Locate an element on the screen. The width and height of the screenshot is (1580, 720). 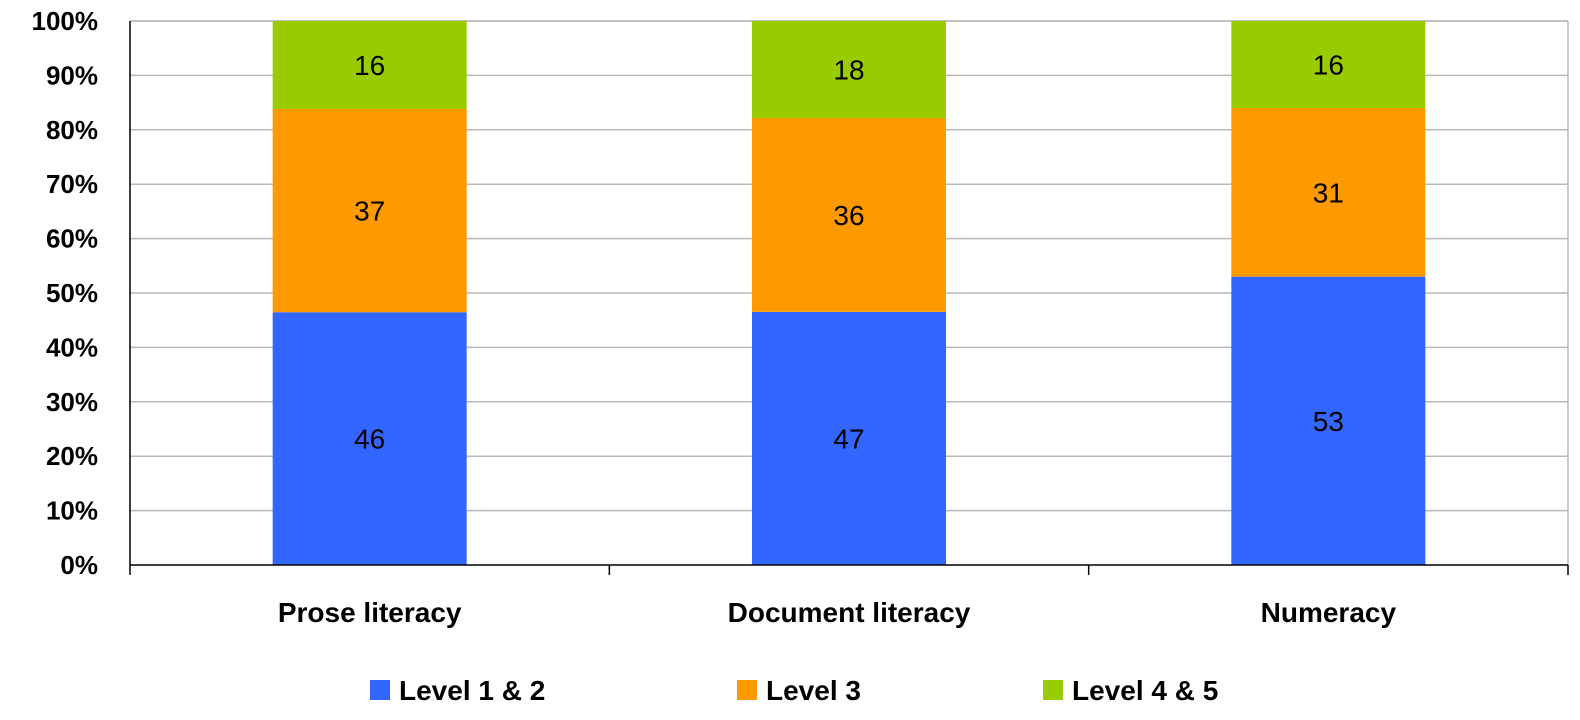
data-label: 37 is located at coordinates (369, 211).